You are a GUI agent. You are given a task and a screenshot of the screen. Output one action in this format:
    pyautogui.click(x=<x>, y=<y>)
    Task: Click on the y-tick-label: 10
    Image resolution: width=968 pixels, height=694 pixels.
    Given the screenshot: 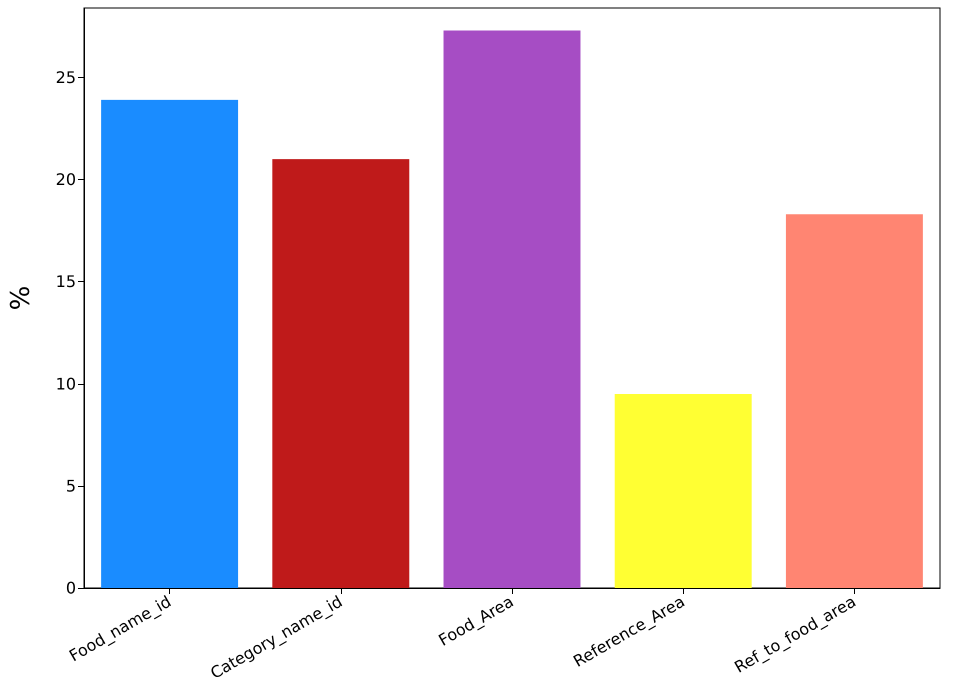 What is the action you would take?
    pyautogui.click(x=66, y=384)
    